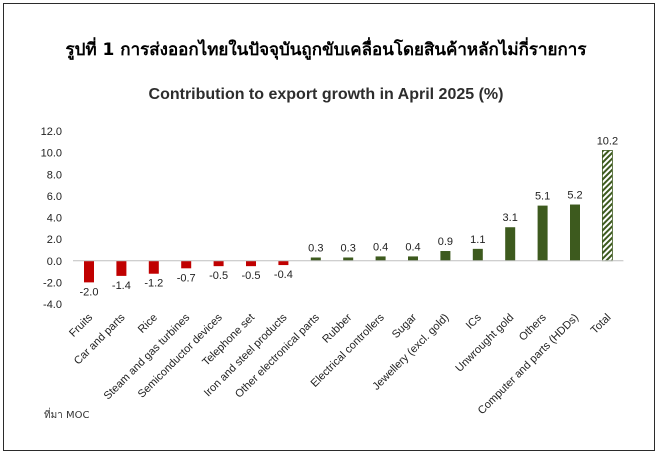 The image size is (660, 456). What do you see at coordinates (52, 305) in the screenshot?
I see `y-tick-label: -4.0` at bounding box center [52, 305].